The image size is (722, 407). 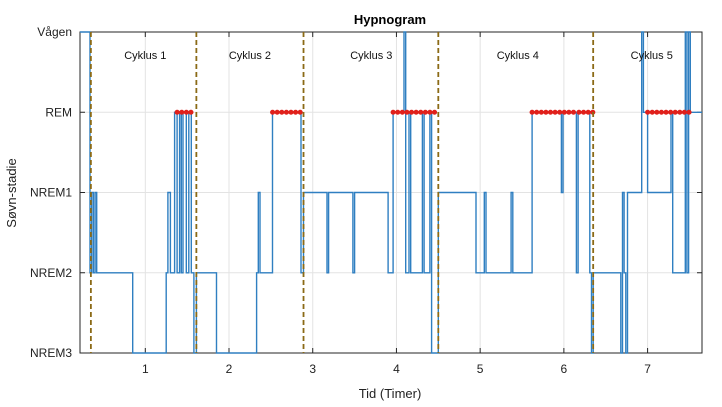 What do you see at coordinates (51, 273) in the screenshot?
I see `y-tick-label-nrem2: NREM2` at bounding box center [51, 273].